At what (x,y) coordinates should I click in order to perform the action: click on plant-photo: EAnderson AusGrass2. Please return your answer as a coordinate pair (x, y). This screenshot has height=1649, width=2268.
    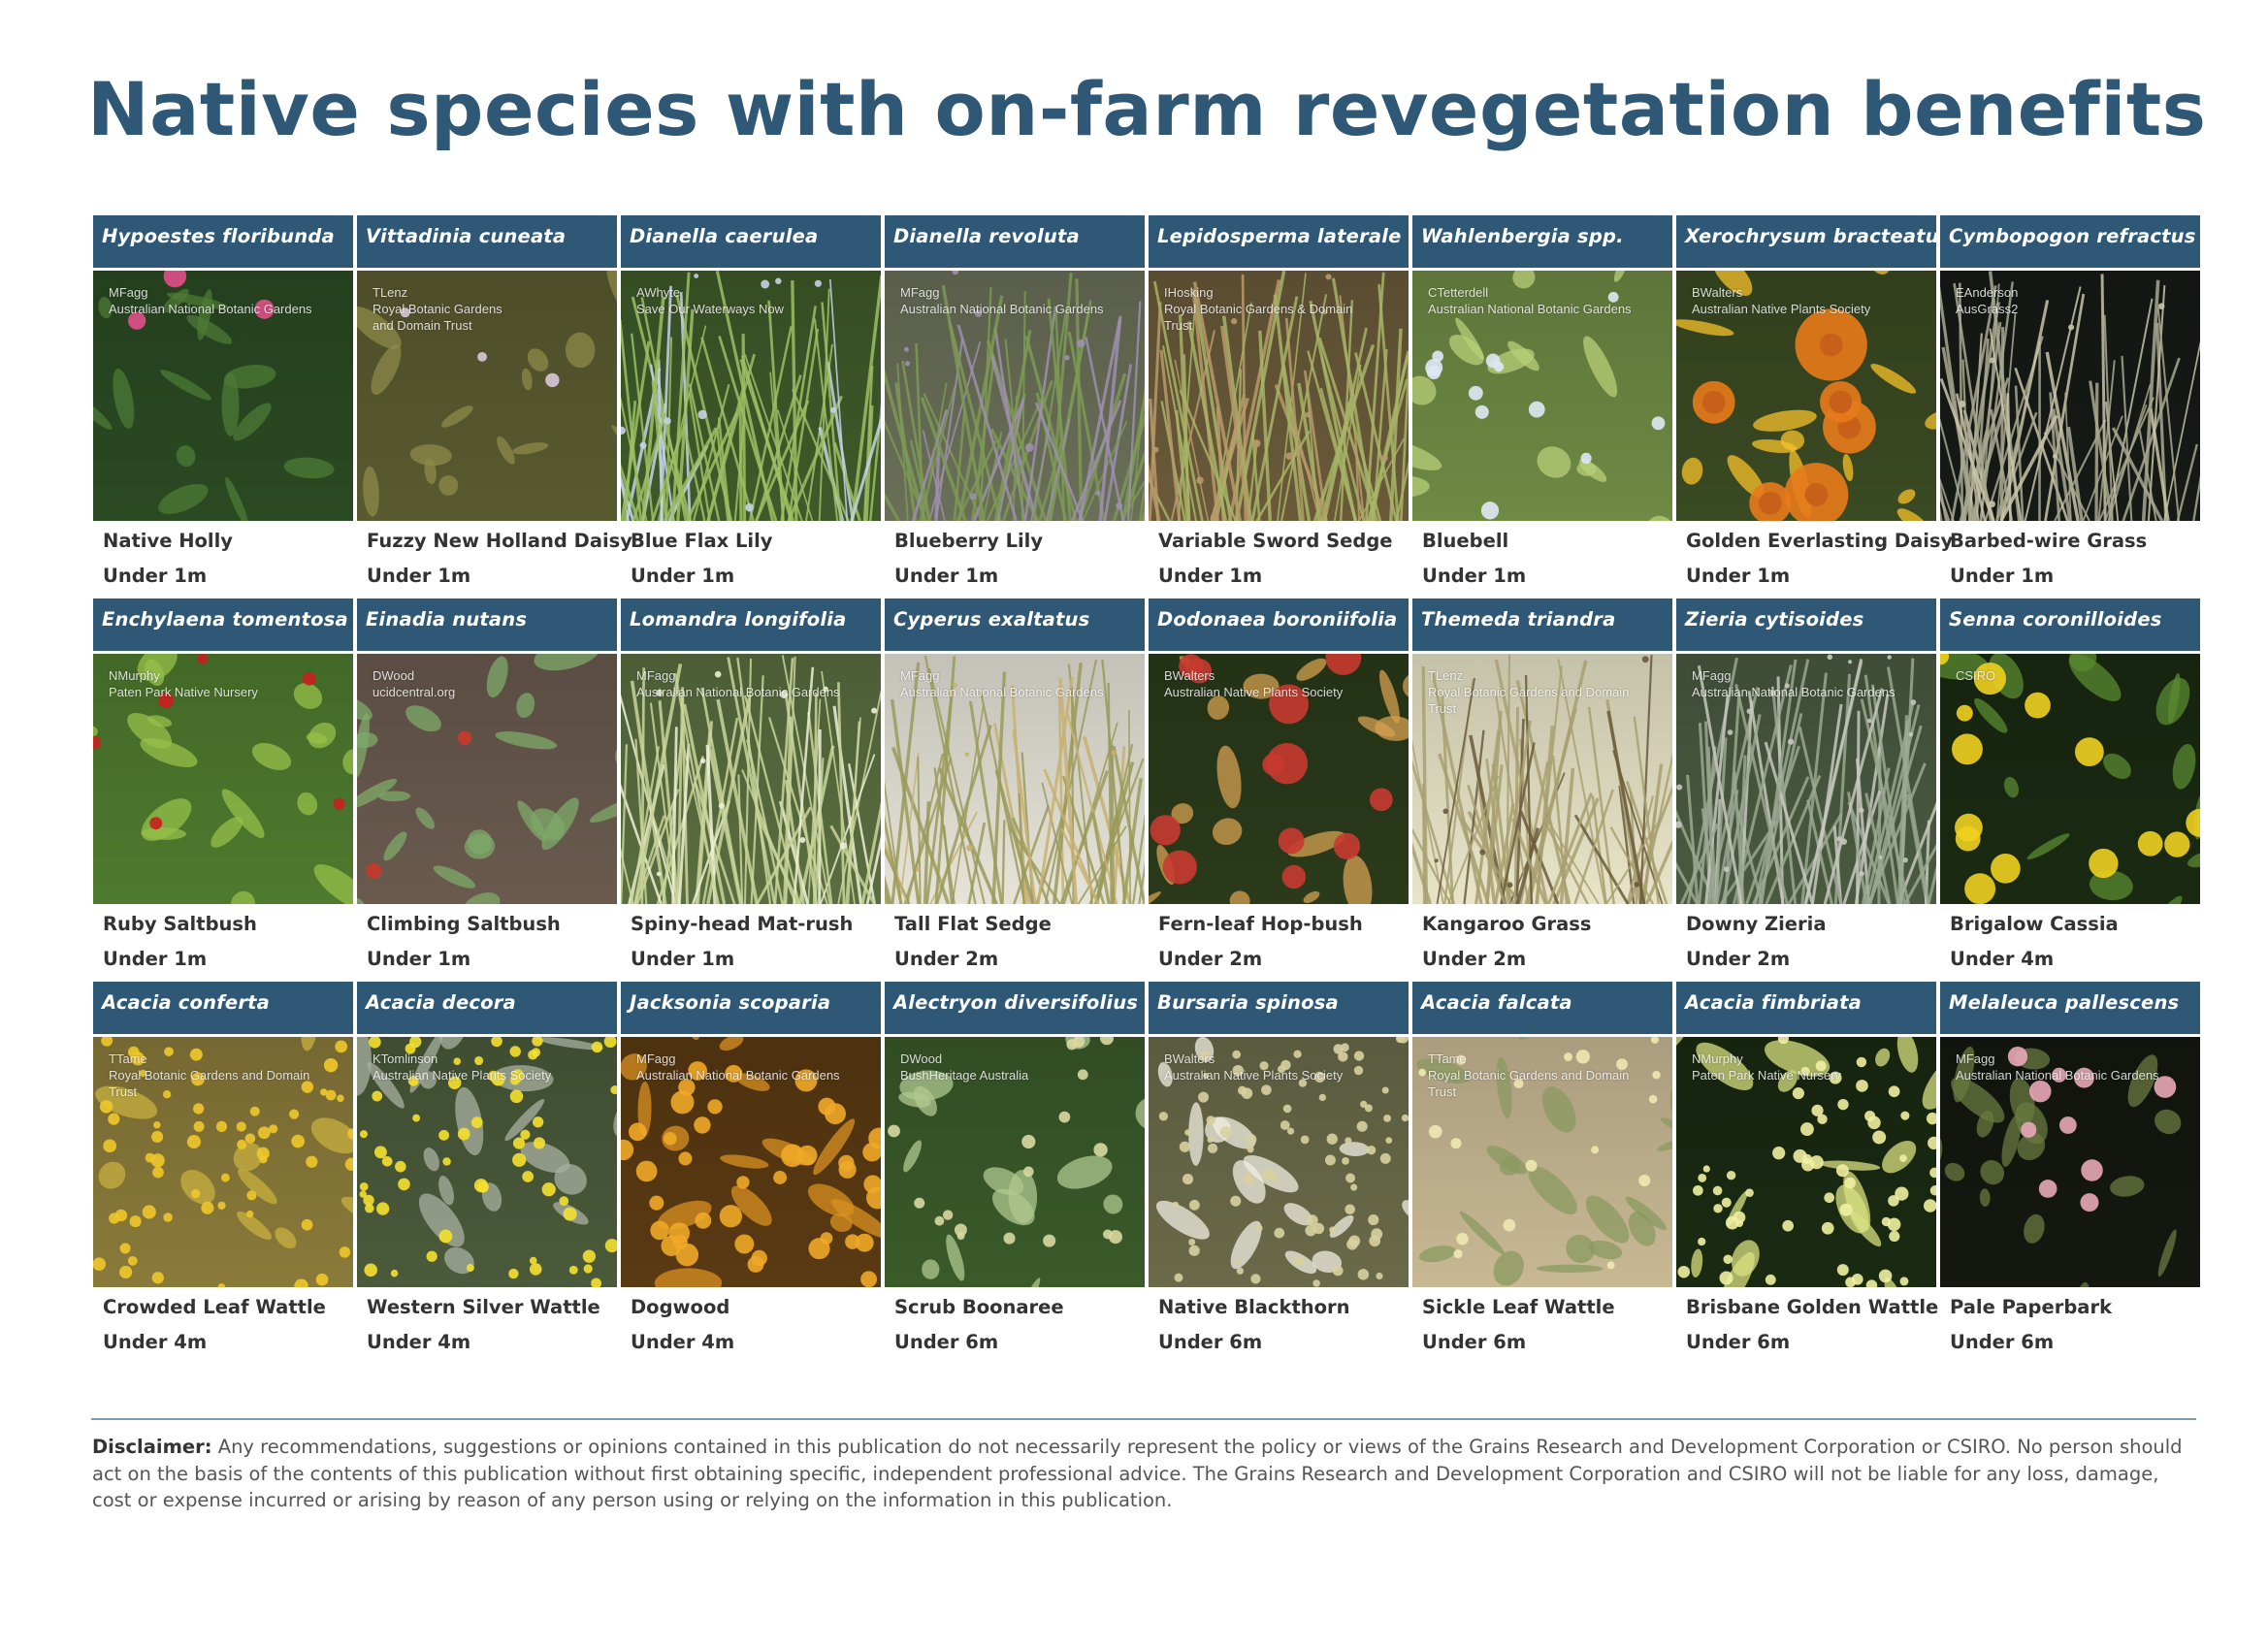
    Looking at the image, I should click on (2070, 396).